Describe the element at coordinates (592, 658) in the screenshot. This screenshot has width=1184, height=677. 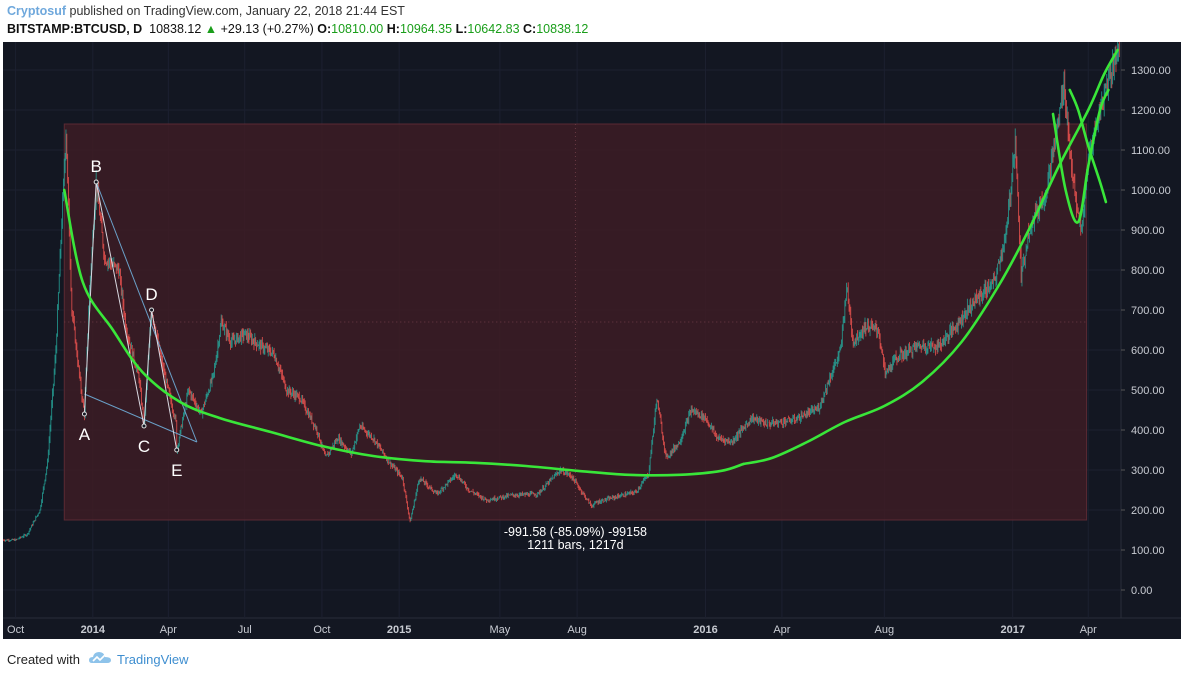
I see `chart-footer: Created with TradingView` at that location.